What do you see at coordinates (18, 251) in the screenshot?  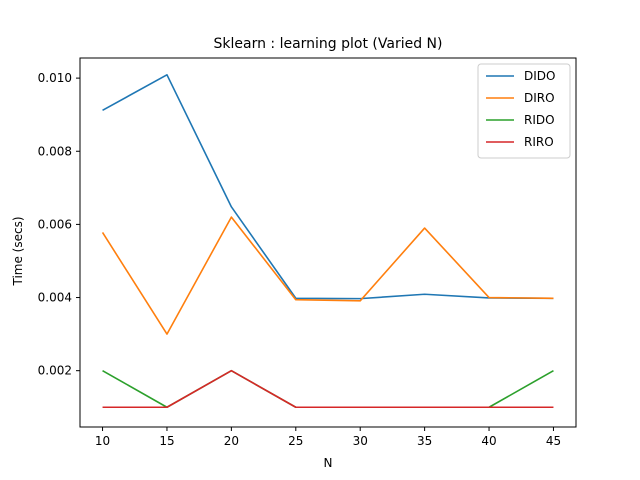 I see `y-axis-label: Time (secs)` at bounding box center [18, 251].